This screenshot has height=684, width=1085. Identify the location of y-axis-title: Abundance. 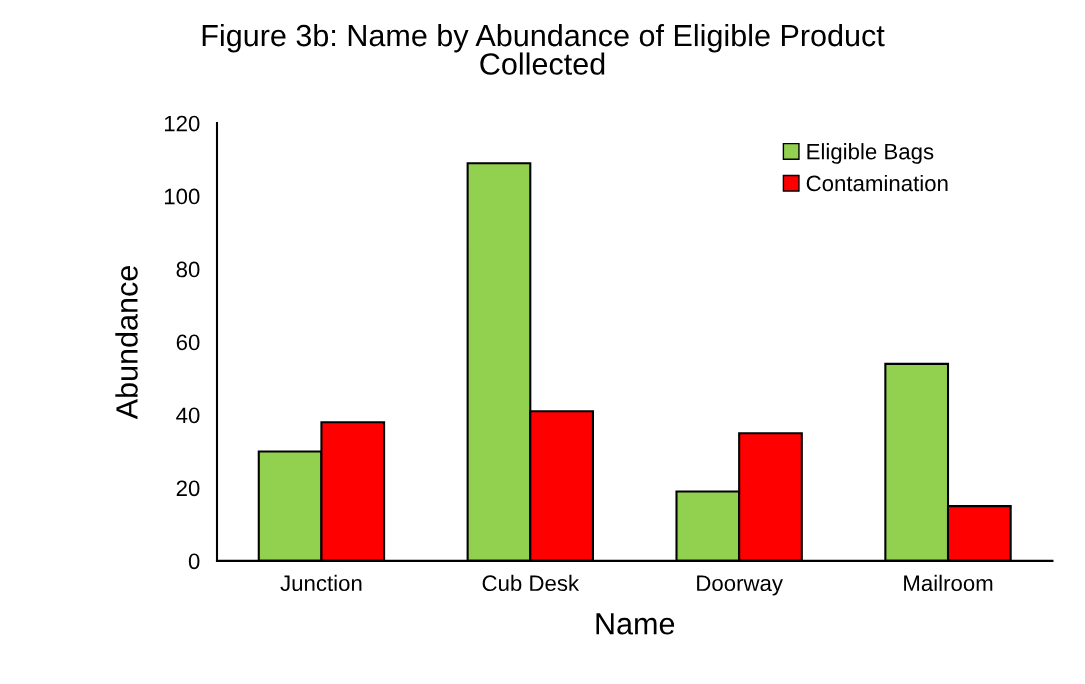
(126, 343).